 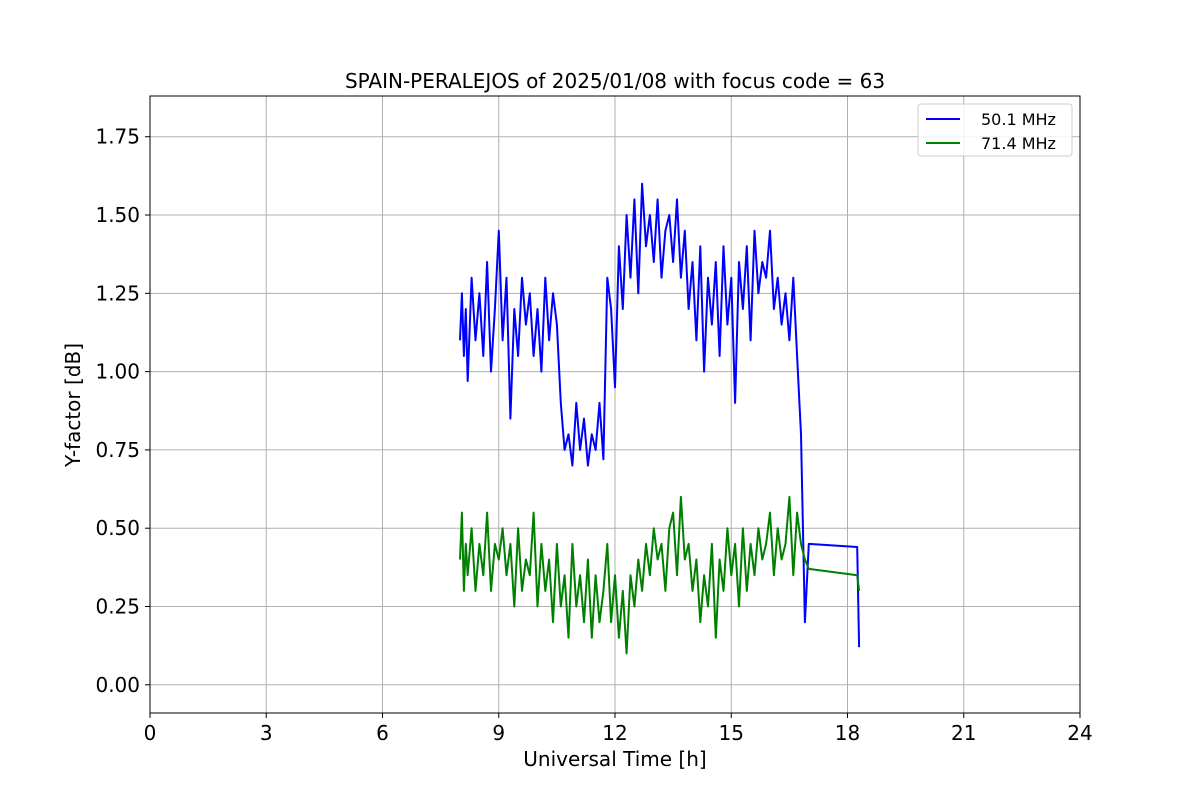 I want to click on y-axis: 0.00 0.25 0.50 0.75 1.00 1.25 1.50 1.75, so click(x=122, y=411).